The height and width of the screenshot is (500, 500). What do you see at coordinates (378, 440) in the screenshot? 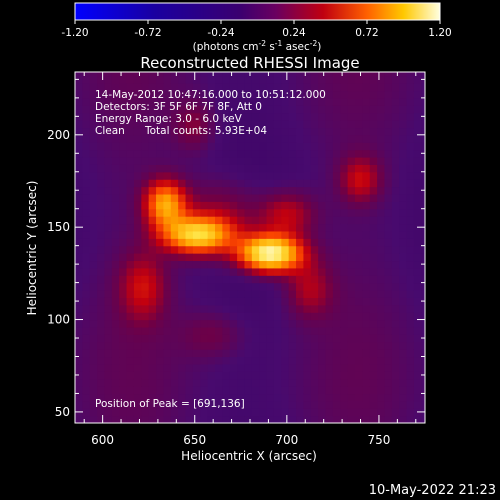
I see `x-tick-label: 750` at bounding box center [378, 440].